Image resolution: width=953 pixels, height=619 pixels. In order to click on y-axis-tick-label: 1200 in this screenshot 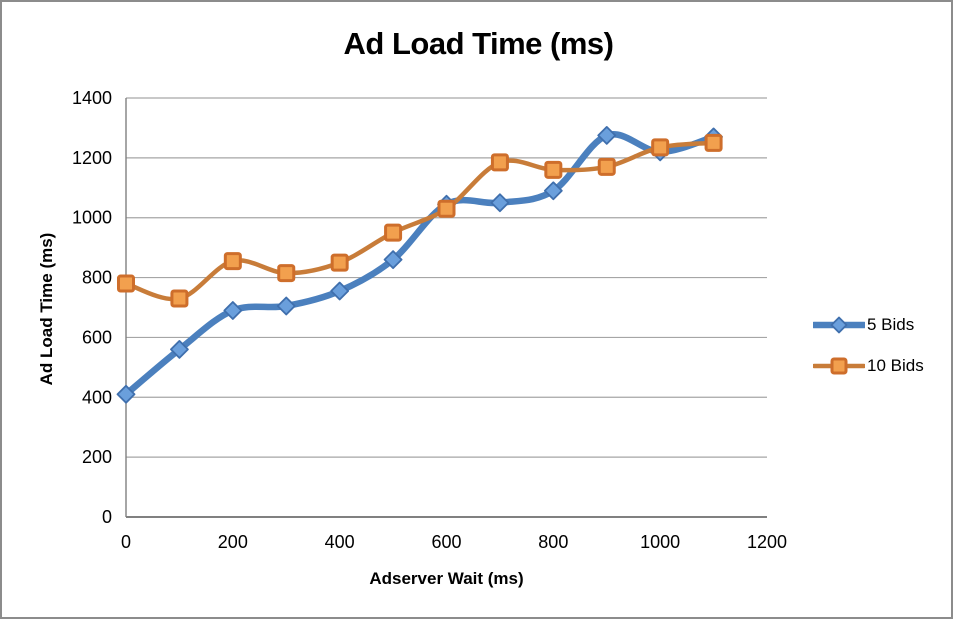, I will do `click(92, 158)`.